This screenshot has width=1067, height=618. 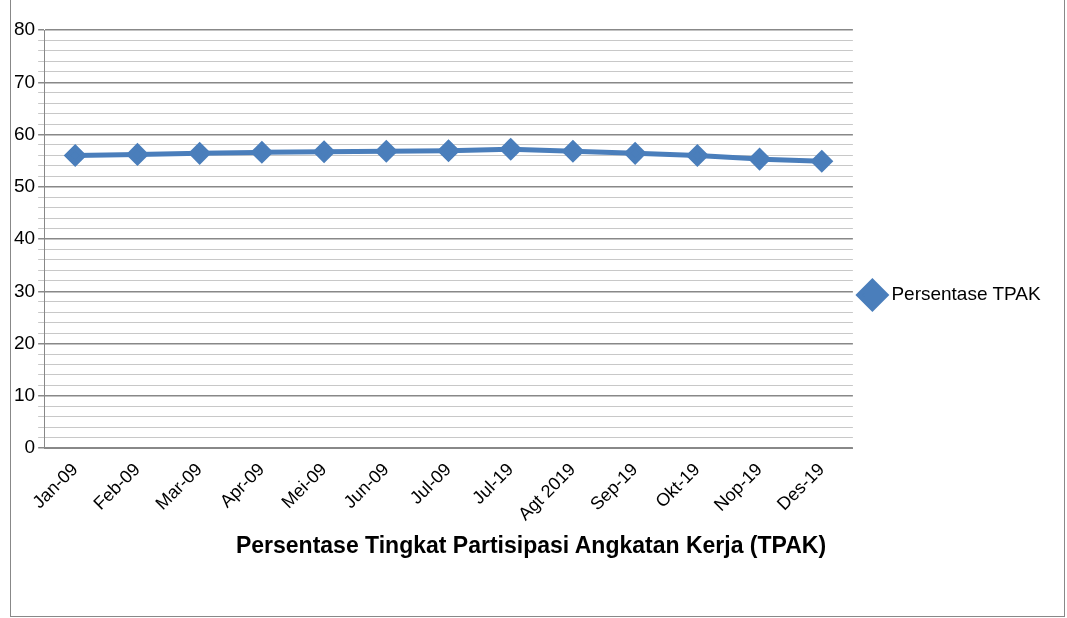 What do you see at coordinates (531, 544) in the screenshot?
I see `text: Persentase Tingkat Partisipasi Angkatan Kerja (TPAK)` at bounding box center [531, 544].